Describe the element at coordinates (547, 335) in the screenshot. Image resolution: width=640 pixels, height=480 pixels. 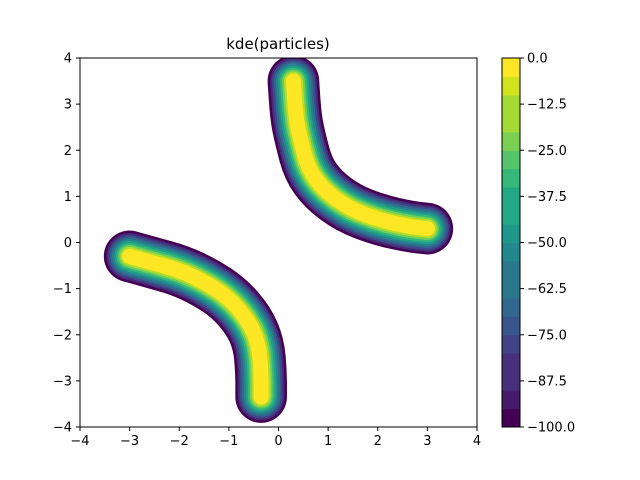
I see `colorbar-tick-label: −75.0` at that location.